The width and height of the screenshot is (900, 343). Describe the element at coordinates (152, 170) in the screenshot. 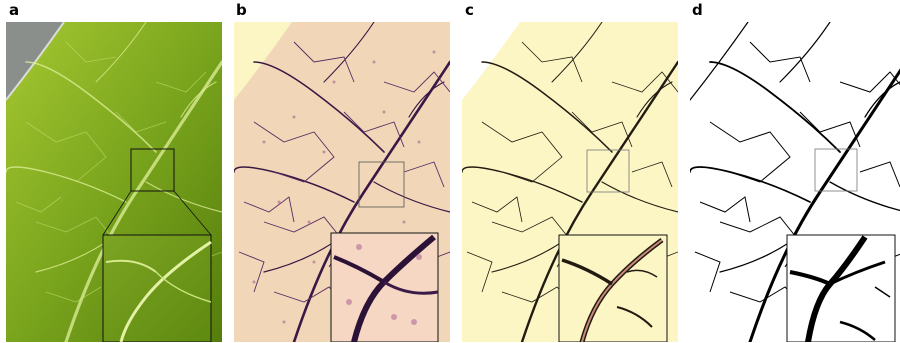

I see `zoom-region-box` at that location.